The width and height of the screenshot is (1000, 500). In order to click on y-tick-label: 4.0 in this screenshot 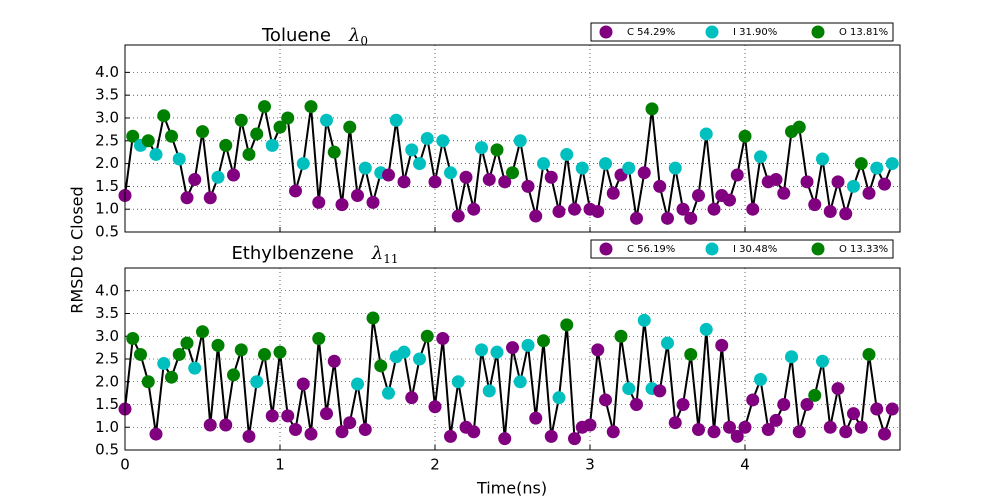, I will do `click(107, 72)`.